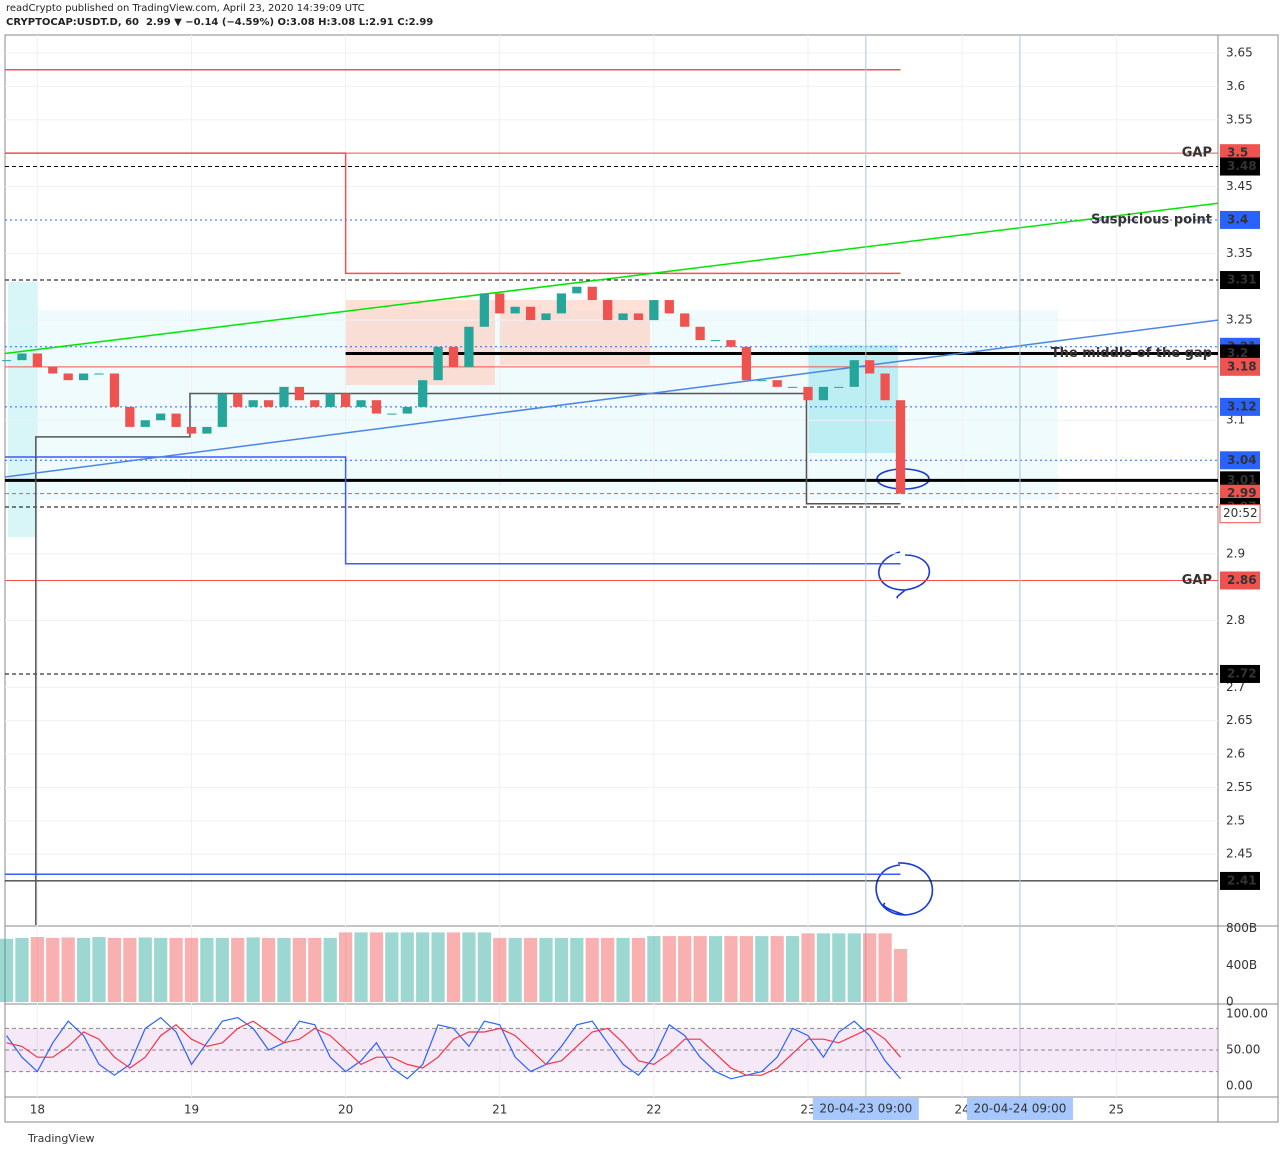 This screenshot has width=1280, height=1154. Describe the element at coordinates (1235, 86) in the screenshot. I see `y-tick-label: 3.6` at that location.